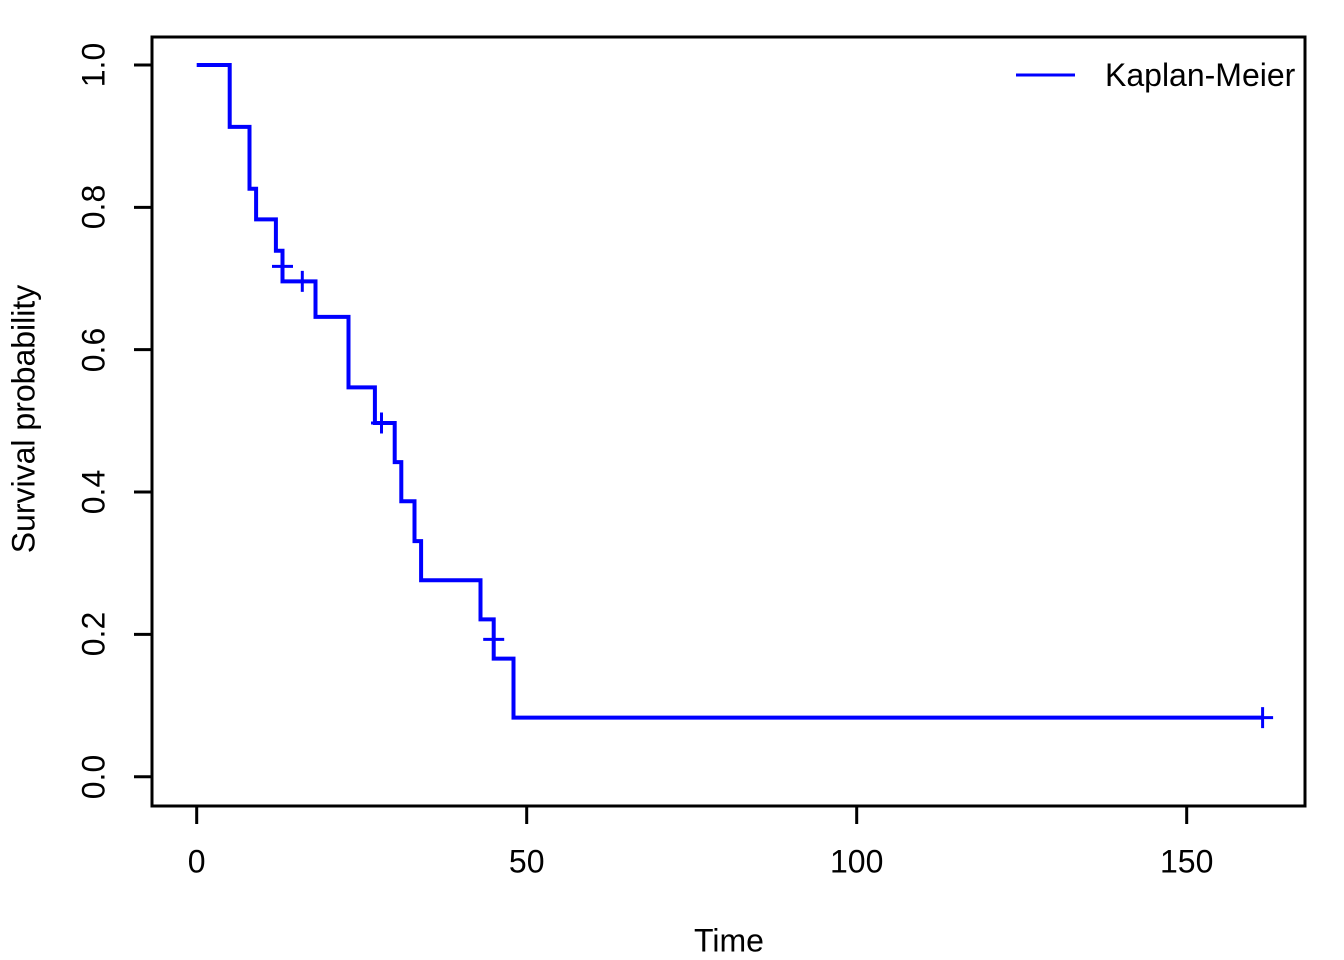 This screenshot has height=960, width=1344. I want to click on y-tick-label: 1.0, so click(93, 65).